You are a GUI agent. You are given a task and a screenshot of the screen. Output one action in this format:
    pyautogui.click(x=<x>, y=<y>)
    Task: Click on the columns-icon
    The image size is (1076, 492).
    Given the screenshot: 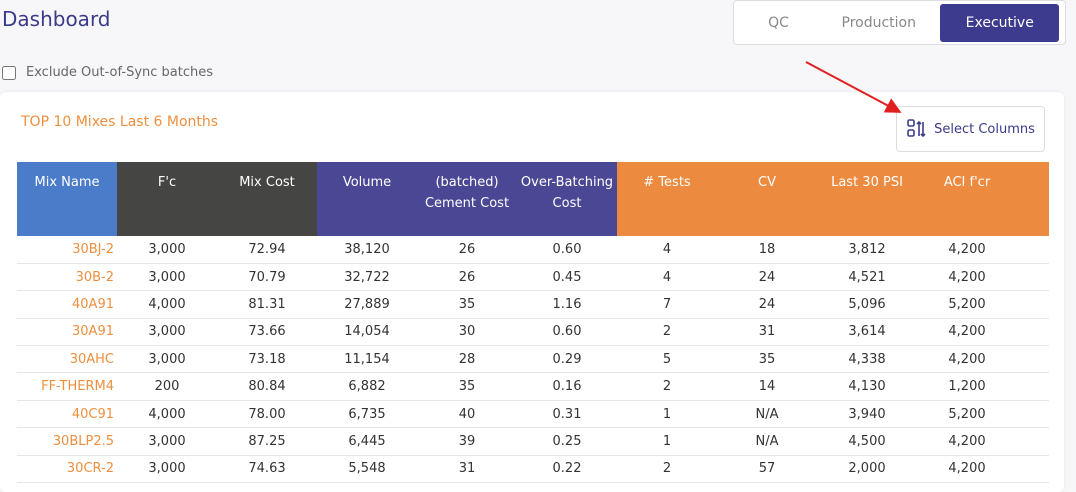 What is the action you would take?
    pyautogui.click(x=916, y=128)
    